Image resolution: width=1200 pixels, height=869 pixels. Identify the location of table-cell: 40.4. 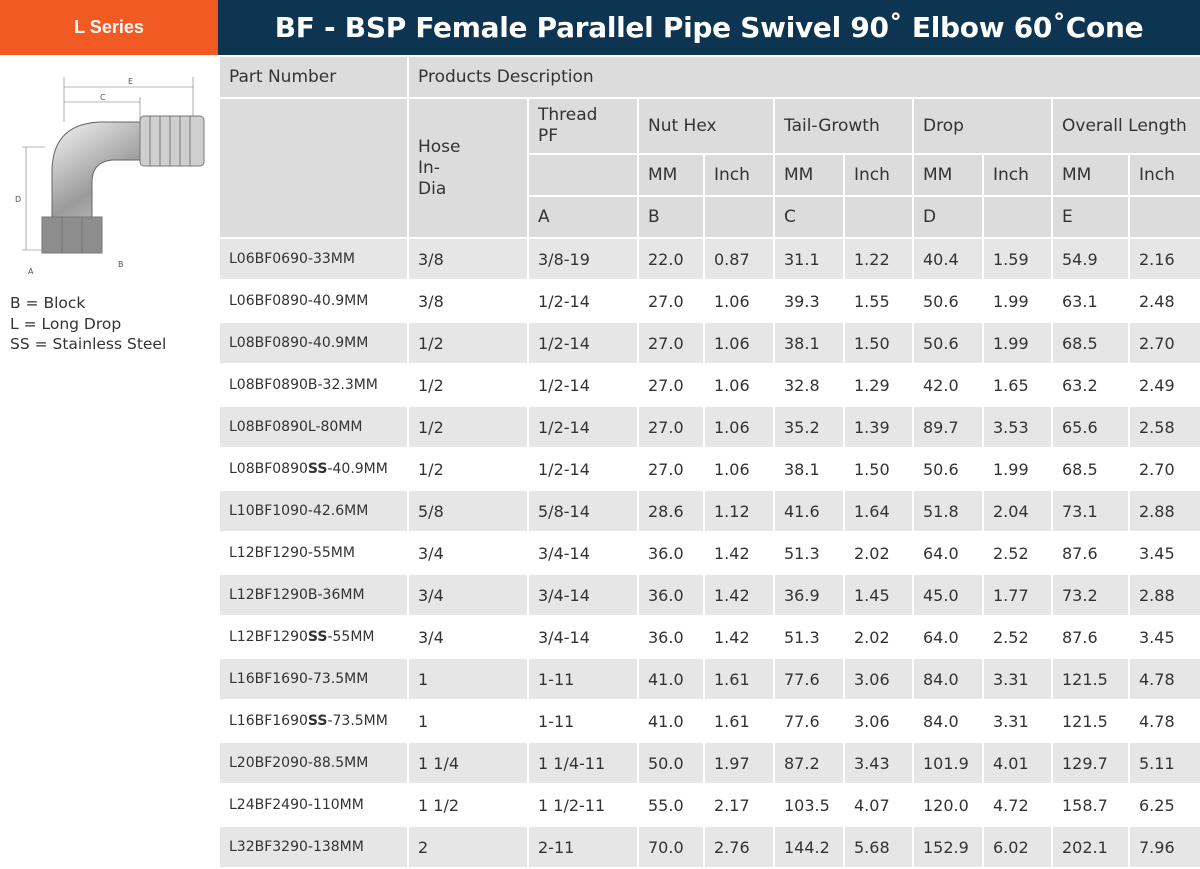
(948, 259).